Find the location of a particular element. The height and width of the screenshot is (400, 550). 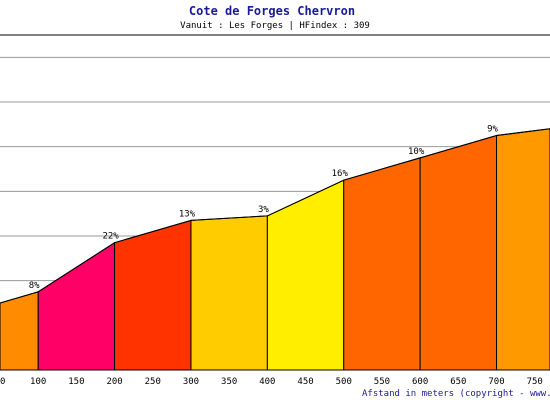

gradient-label: 22% is located at coordinates (110, 237).